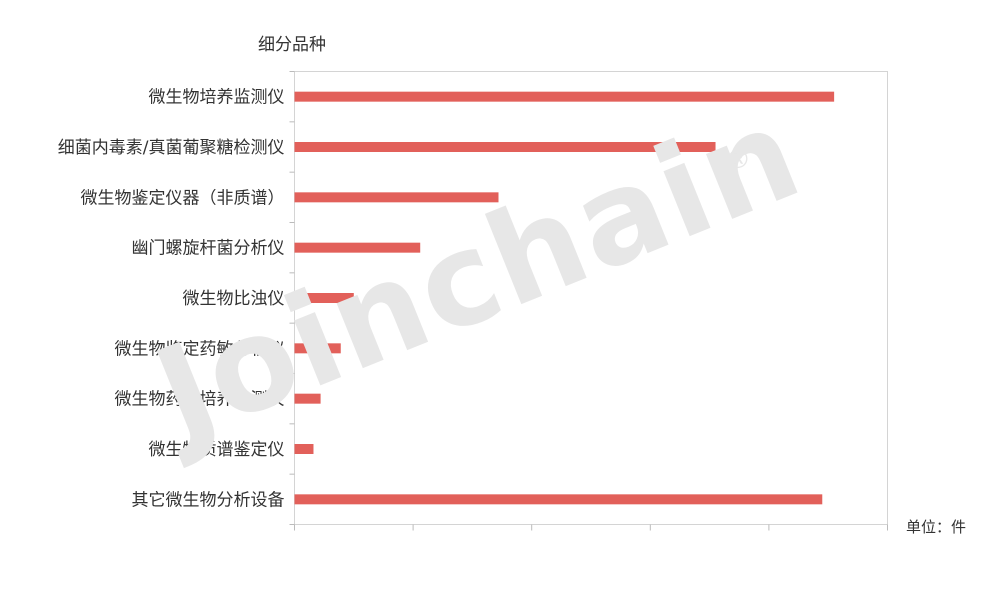 This screenshot has height=600, width=996. Describe the element at coordinates (183, 198) in the screenshot. I see `category-label: 微生物鉴定仪器（非质谱）` at that location.